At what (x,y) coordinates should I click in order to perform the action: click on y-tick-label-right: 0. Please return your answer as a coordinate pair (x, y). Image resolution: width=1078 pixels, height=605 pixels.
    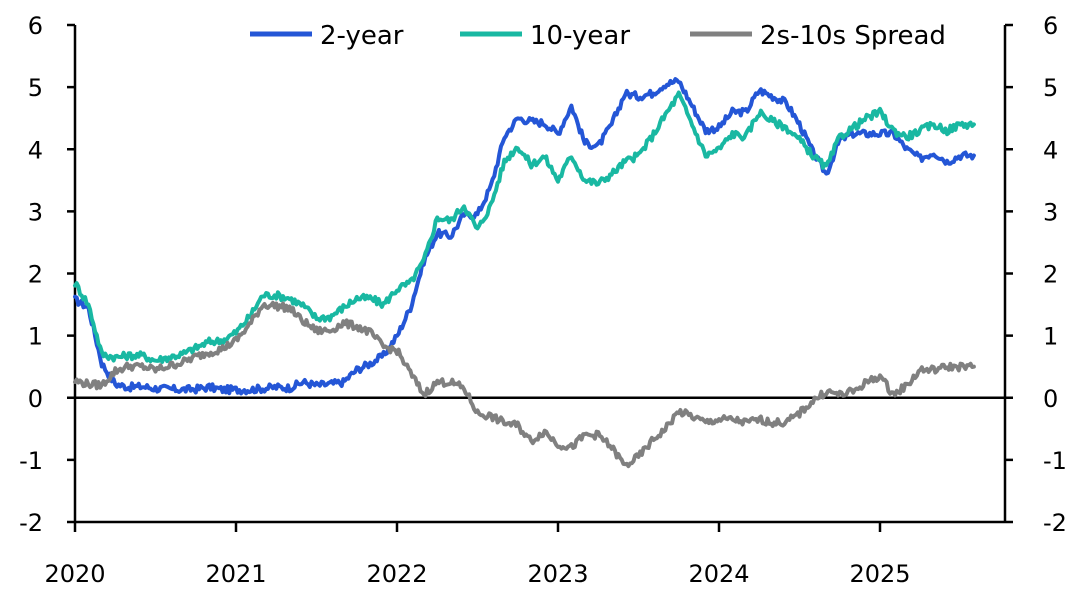
    Looking at the image, I should click on (1050, 399).